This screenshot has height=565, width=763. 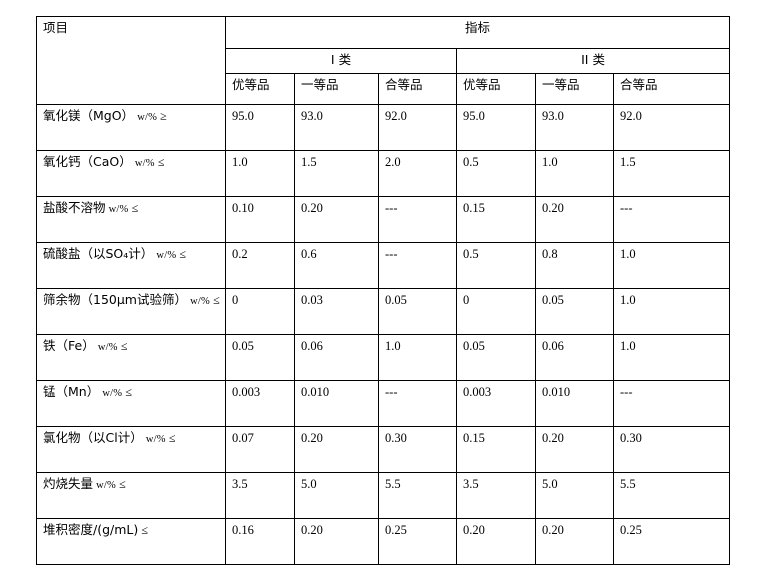 I want to click on cell-value: 0.5, so click(x=471, y=162).